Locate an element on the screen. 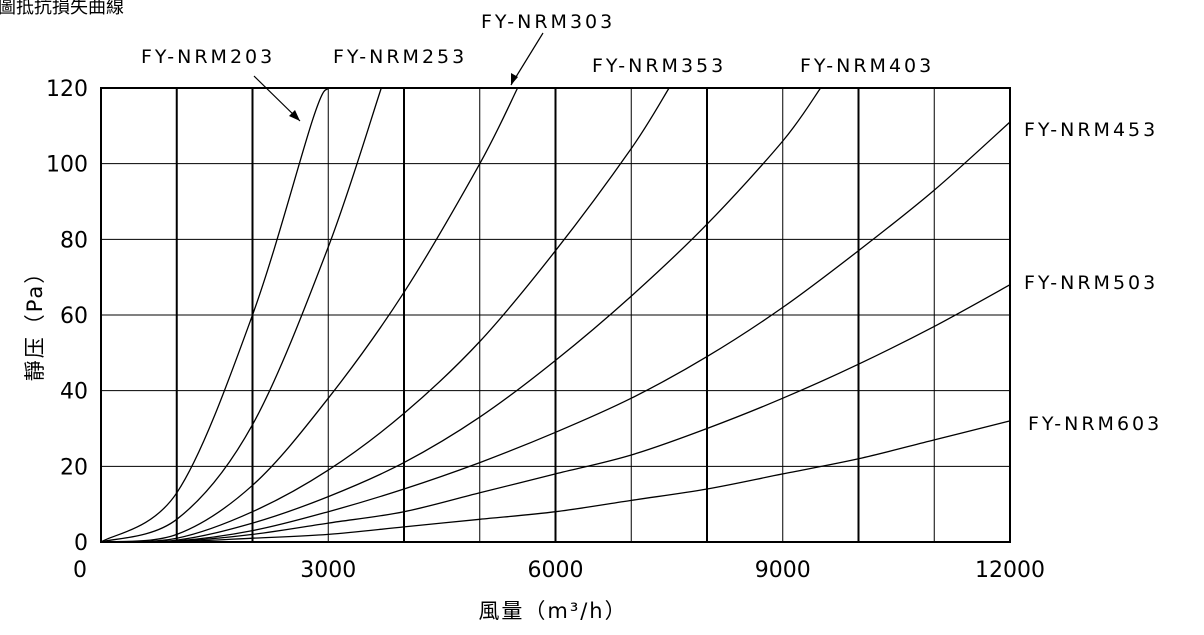 The height and width of the screenshot is (635, 1204). series-label-fy-nrm453: FY-NRM453 is located at coordinates (1091, 130).